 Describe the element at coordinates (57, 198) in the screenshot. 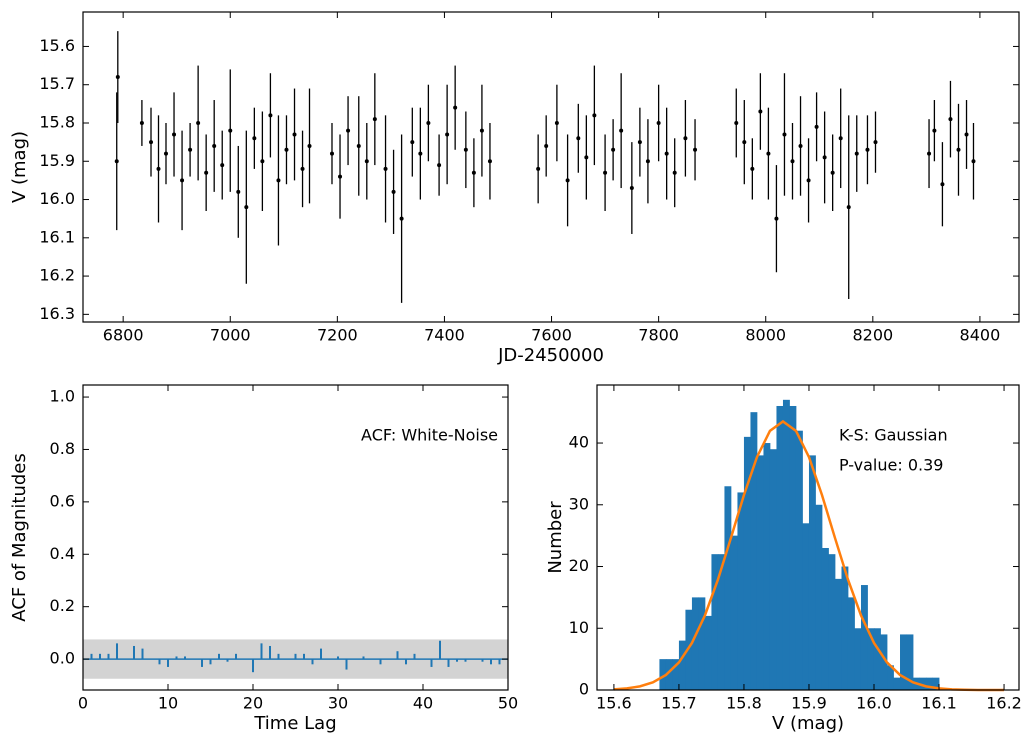

I see `y-tick-label: 16.0` at that location.